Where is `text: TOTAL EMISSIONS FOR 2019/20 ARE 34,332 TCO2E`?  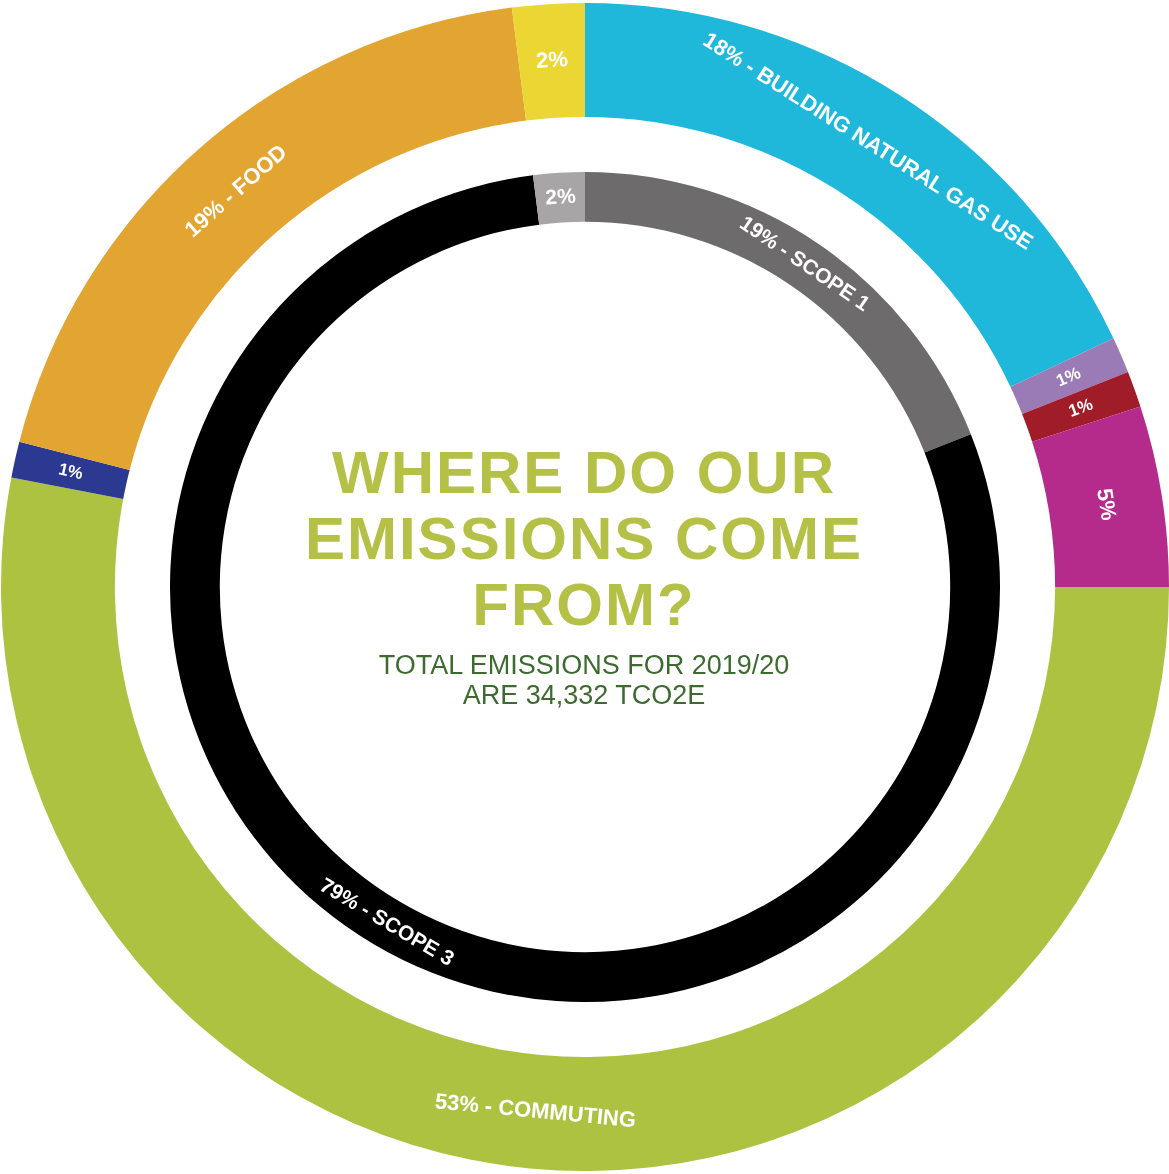
text: TOTAL EMISSIONS FOR 2019/20 ARE 34,332 TCO2E is located at coordinates (584, 680).